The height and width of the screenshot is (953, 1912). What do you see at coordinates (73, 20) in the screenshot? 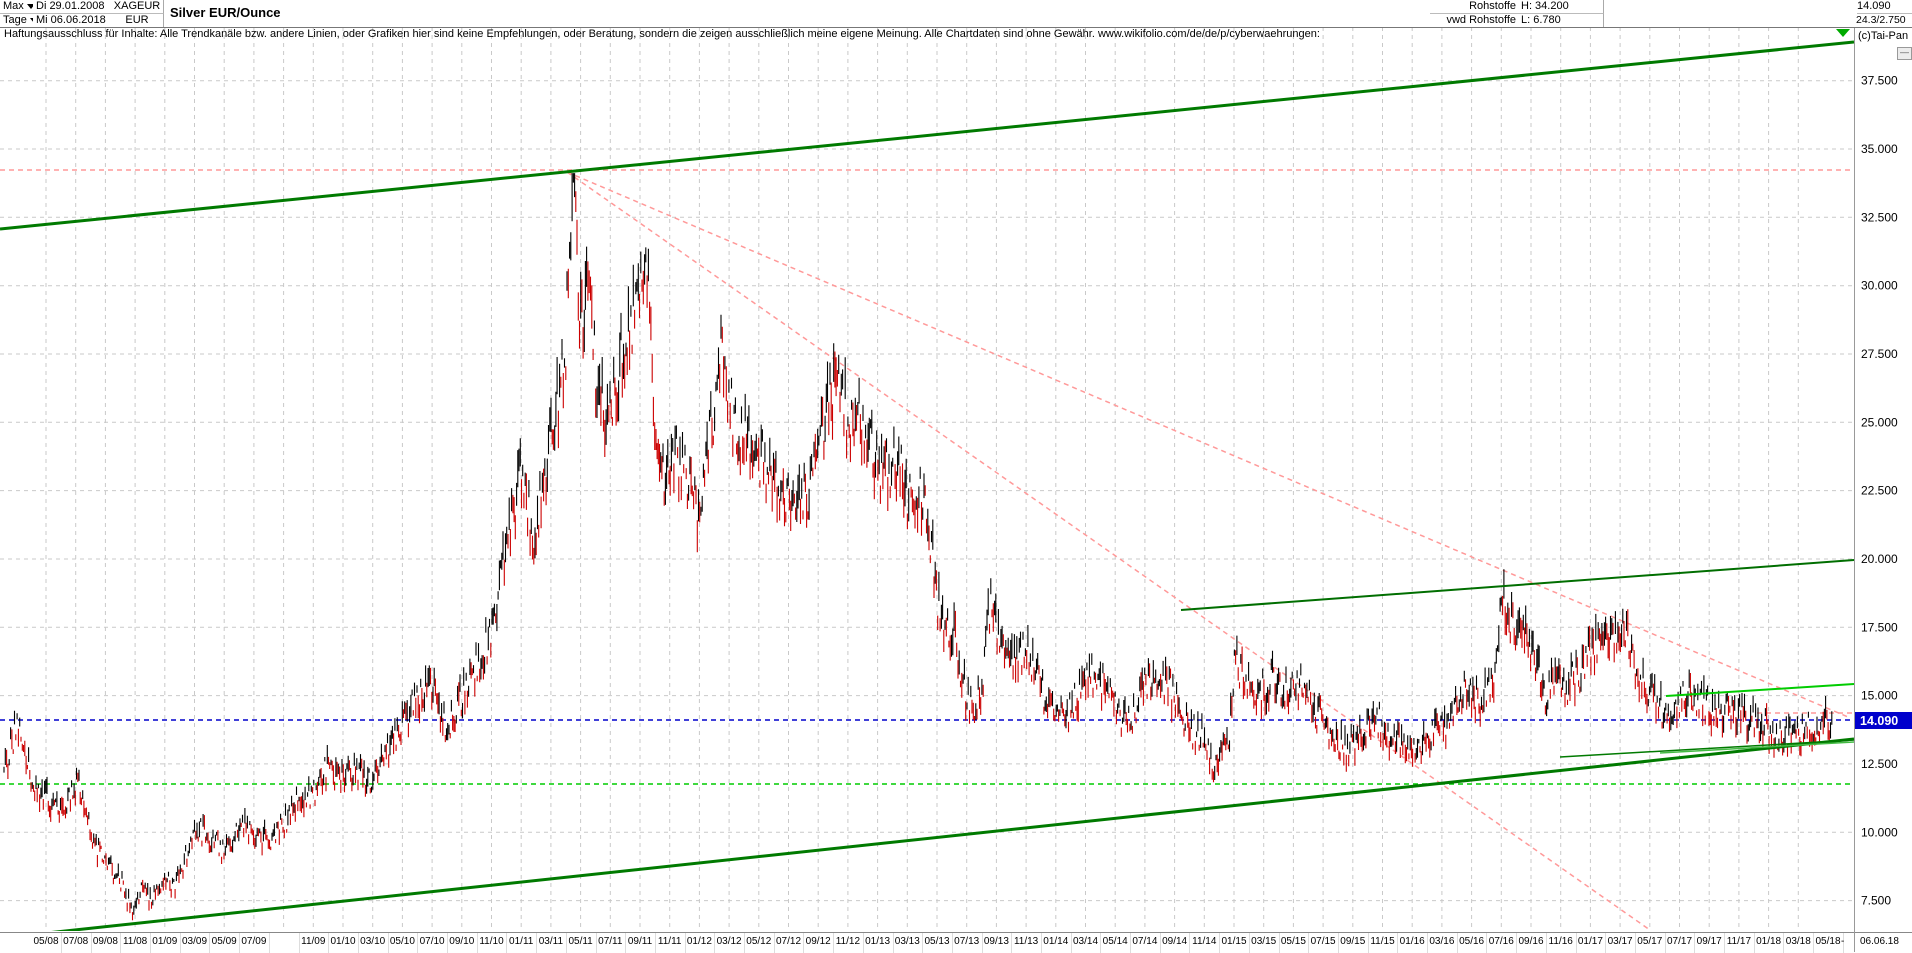
I see `date-to-field: Mi 06.06.2018` at bounding box center [73, 20].